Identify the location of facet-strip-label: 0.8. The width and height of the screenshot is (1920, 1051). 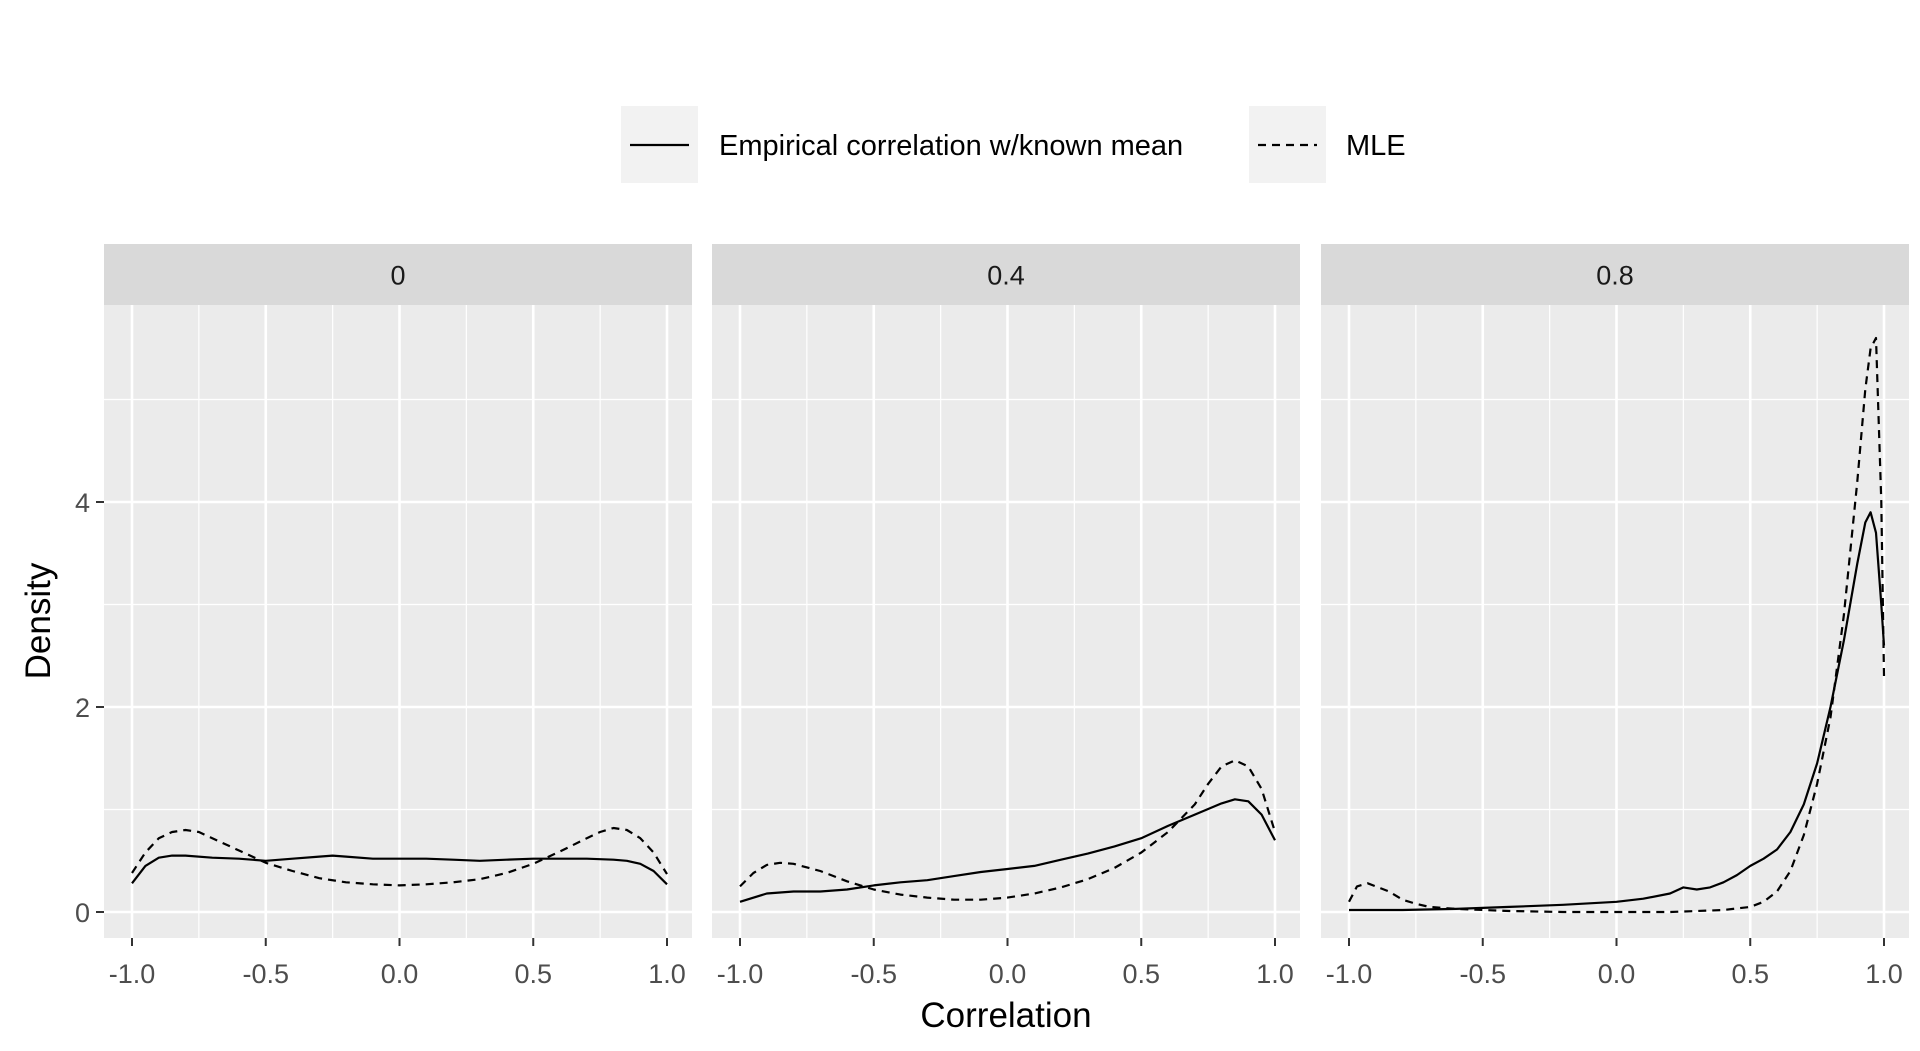
(1615, 276).